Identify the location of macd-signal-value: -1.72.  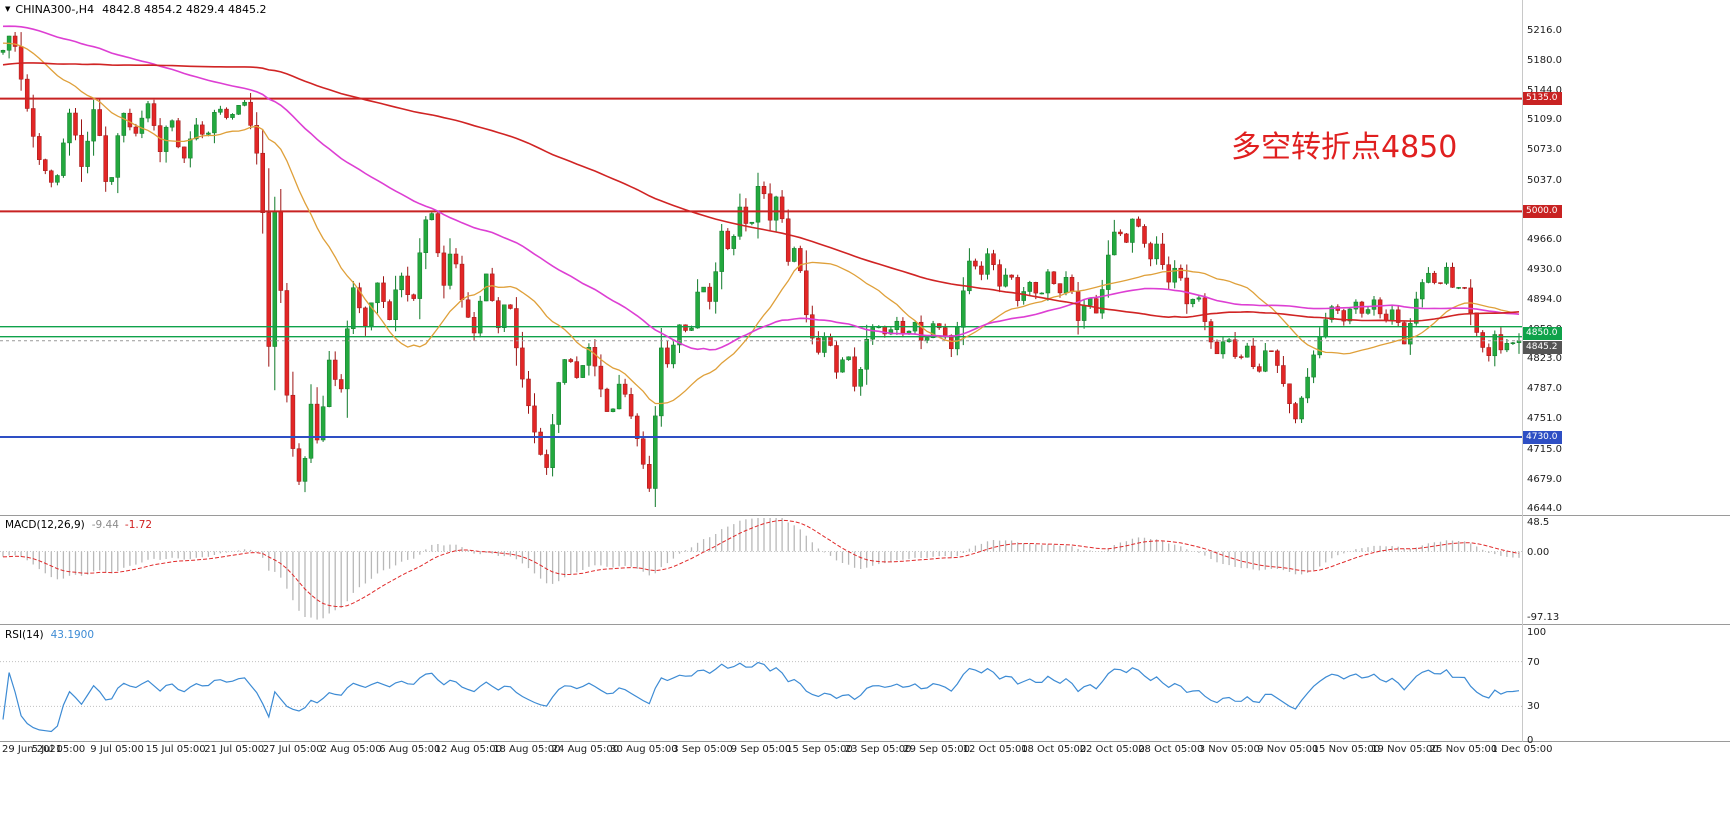
(138, 525).